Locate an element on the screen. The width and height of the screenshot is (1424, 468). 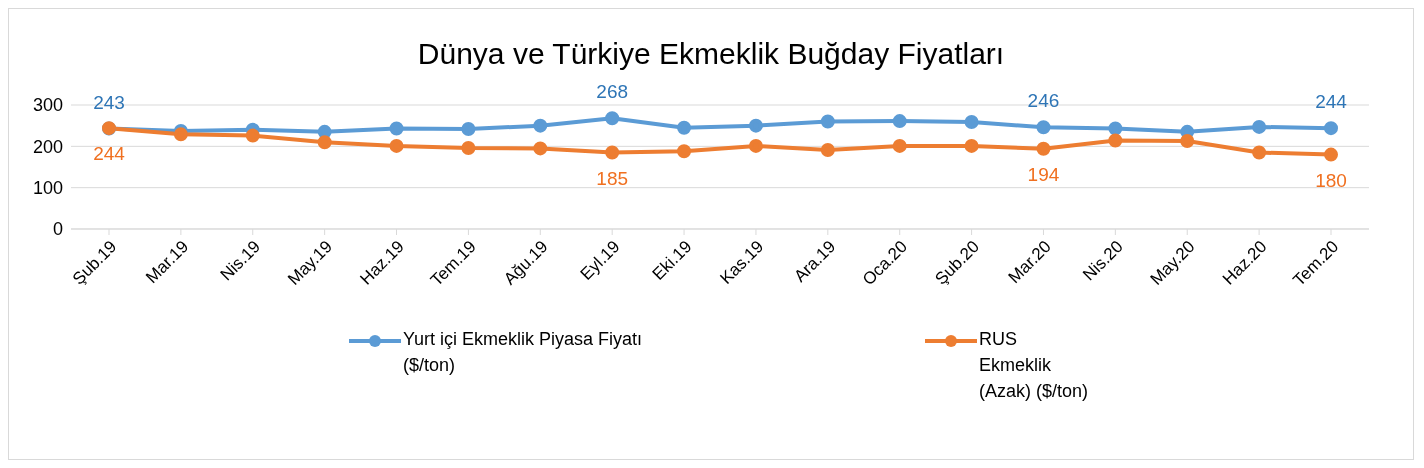
y-tick-label: 300 is located at coordinates (47, 105).